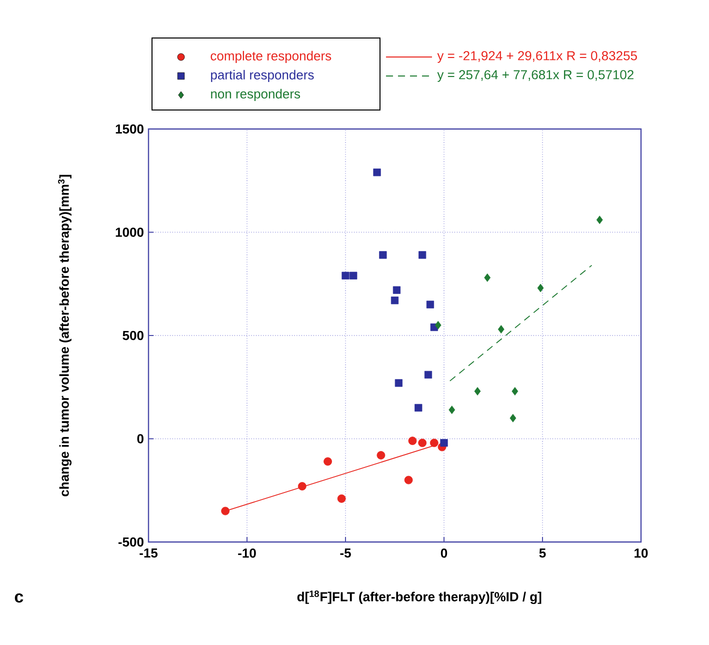 This screenshot has width=709, height=645. What do you see at coordinates (65, 335) in the screenshot?
I see `y-axis-title: change in tumor volume (after-before therapy)[mm$^{3}$]` at bounding box center [65, 335].